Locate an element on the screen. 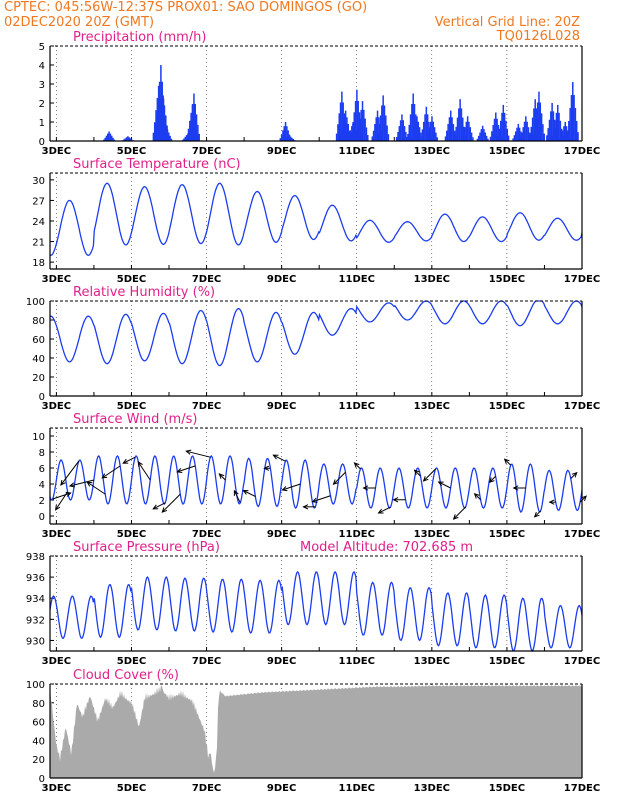 This screenshot has height=800, width=618. pressure-ytick-label: 932 is located at coordinates (35, 620).